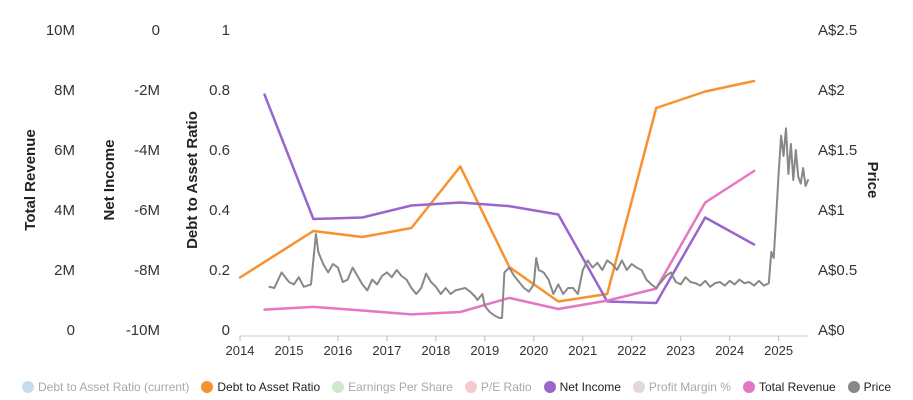  Describe the element at coordinates (109, 180) in the screenshot. I see `netincome-axis-title: Net Income` at that location.